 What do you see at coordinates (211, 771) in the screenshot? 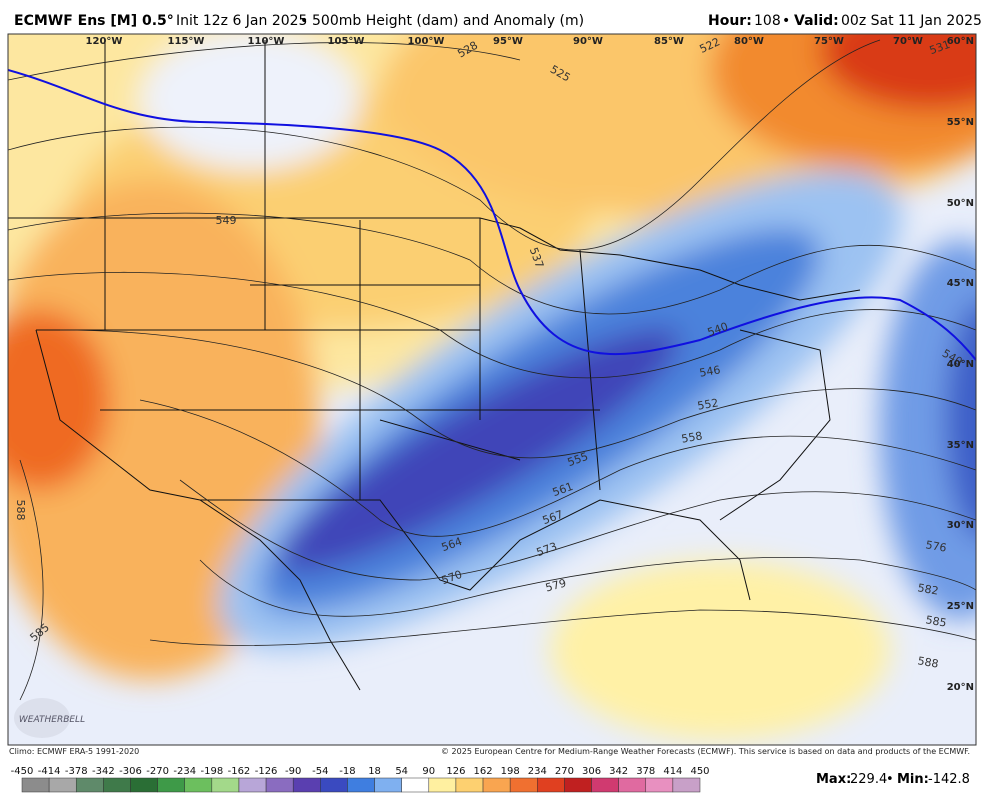
I see `colorbar-label: -198` at bounding box center [211, 771].